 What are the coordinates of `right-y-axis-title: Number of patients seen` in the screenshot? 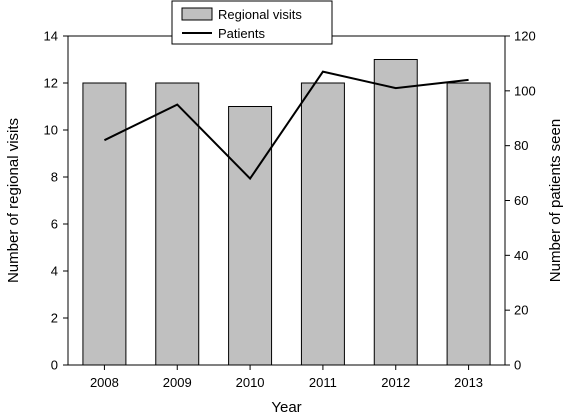 It's located at (555, 200).